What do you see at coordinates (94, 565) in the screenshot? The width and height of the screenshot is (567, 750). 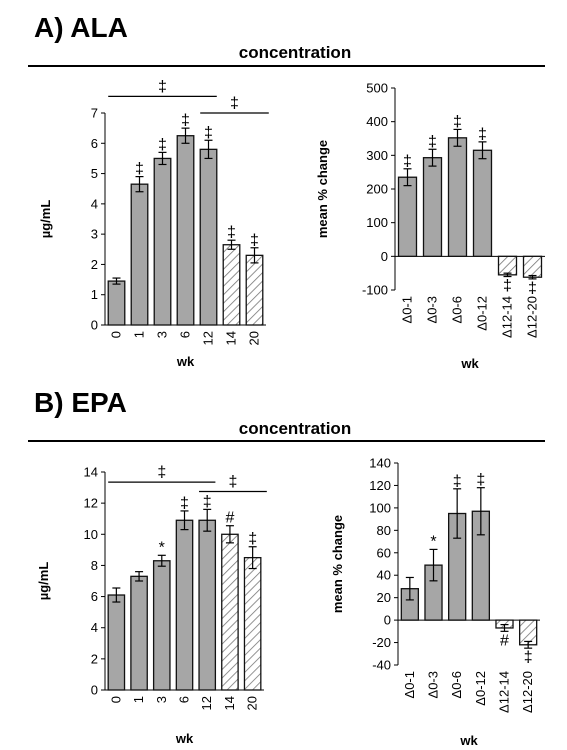 I see `y-tick-label: 8` at bounding box center [94, 565].